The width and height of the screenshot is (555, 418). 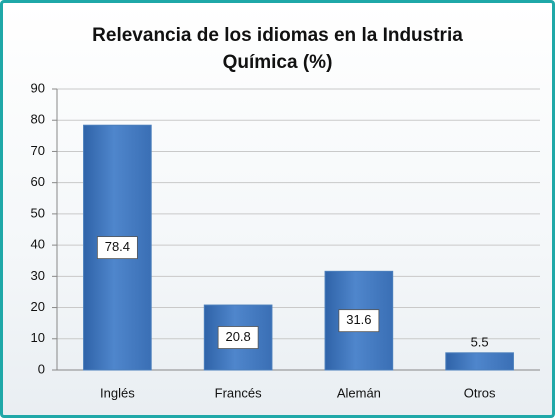 What do you see at coordinates (38, 119) in the screenshot?
I see `y-tick-label: 80` at bounding box center [38, 119].